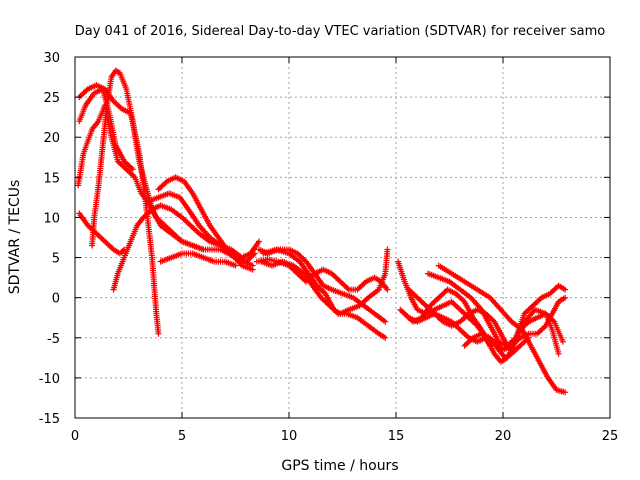  I want to click on x-axis-label: GPS time / hours, so click(339, 466).